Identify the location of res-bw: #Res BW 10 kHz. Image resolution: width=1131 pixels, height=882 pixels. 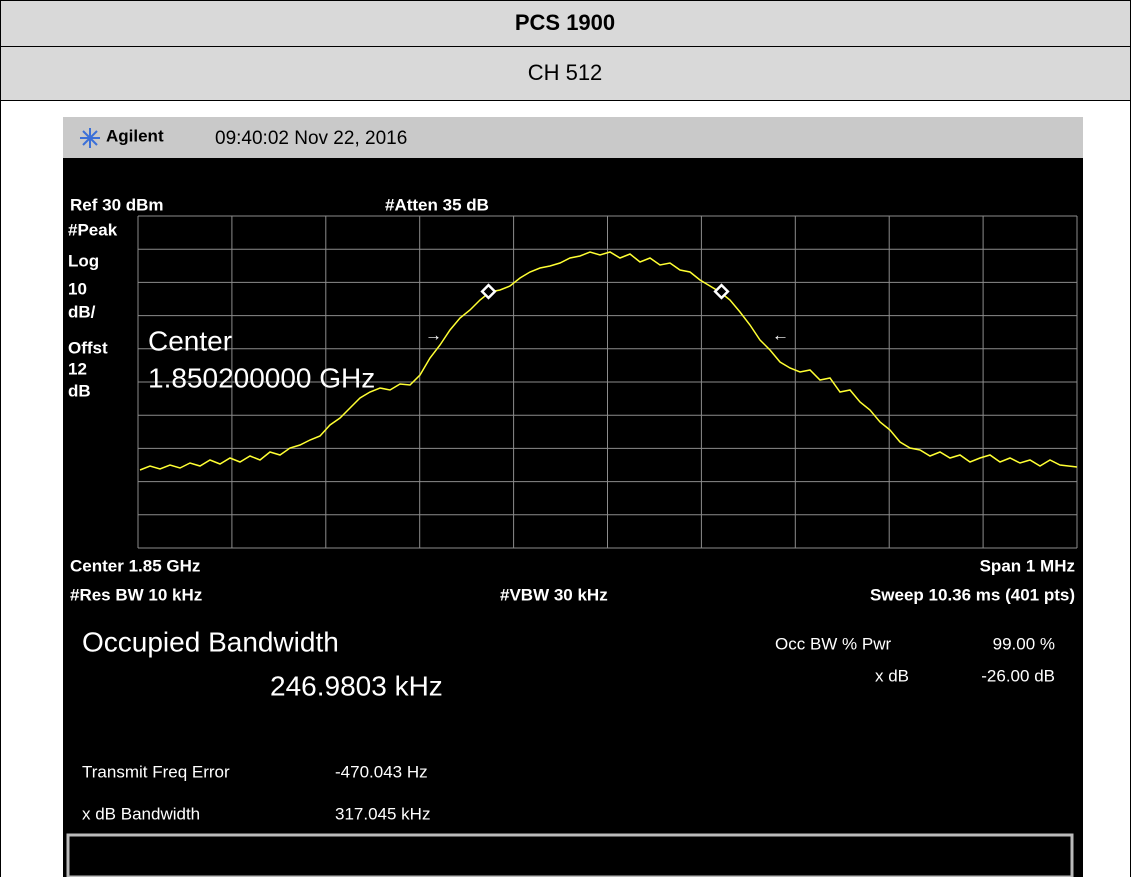
(136, 594).